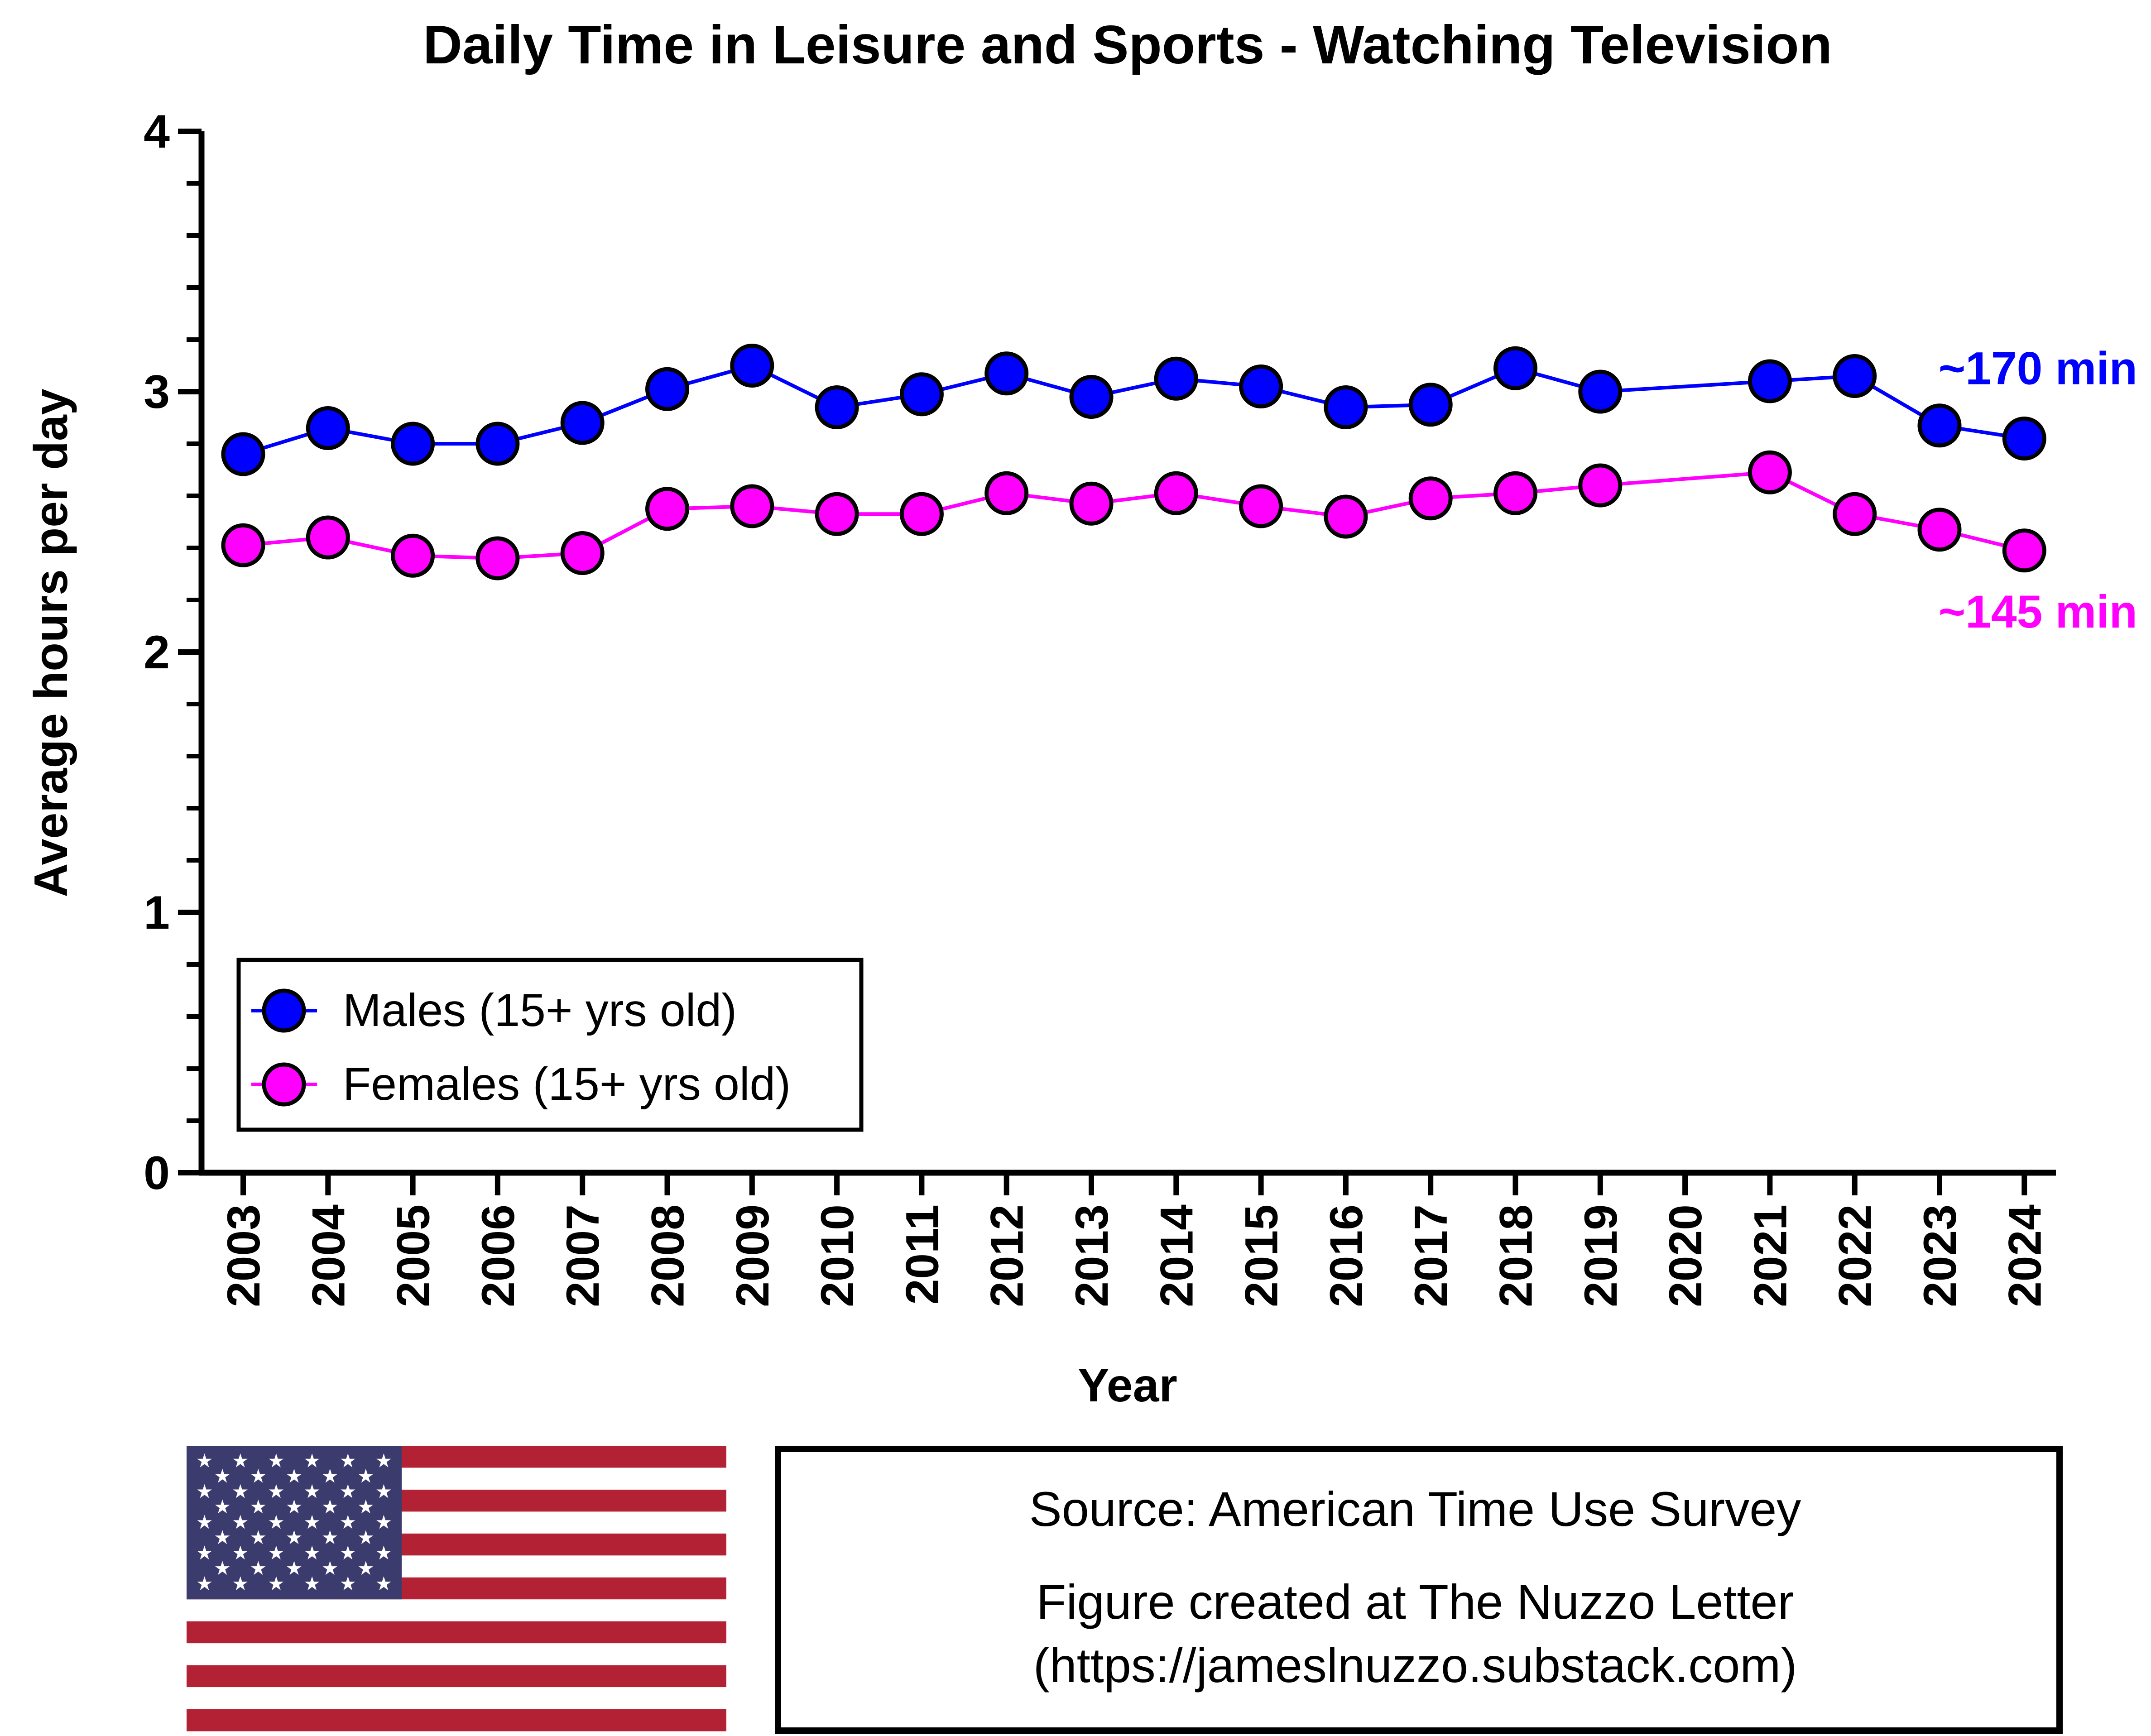  I want to click on y-tick-label: 2, so click(157, 652).